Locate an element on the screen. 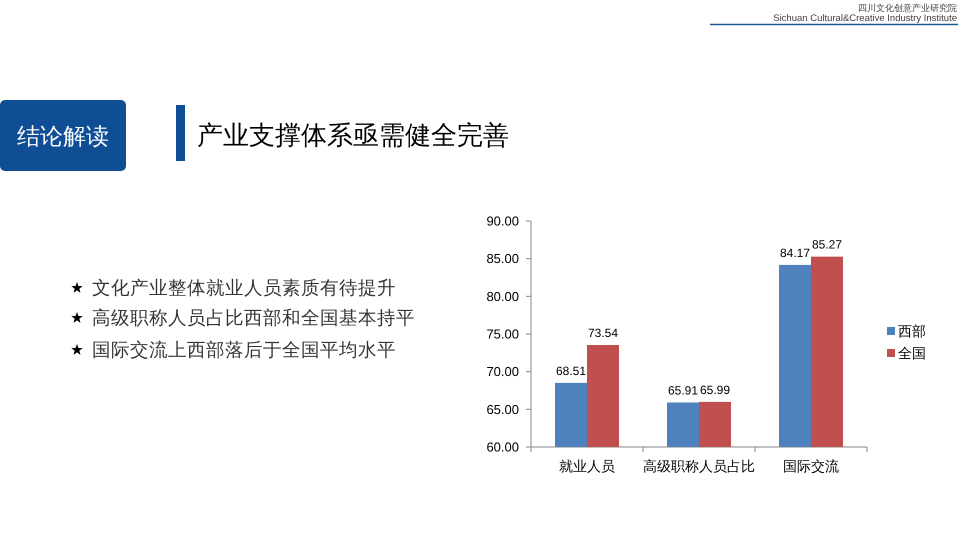 The image size is (960, 540). y-tick-label: 65.00 is located at coordinates (502, 409).